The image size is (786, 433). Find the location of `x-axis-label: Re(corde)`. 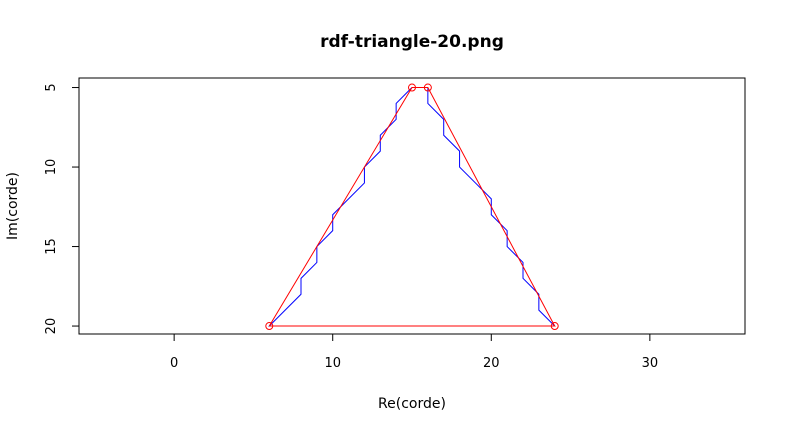

x-axis-label: Re(corde) is located at coordinates (412, 404).